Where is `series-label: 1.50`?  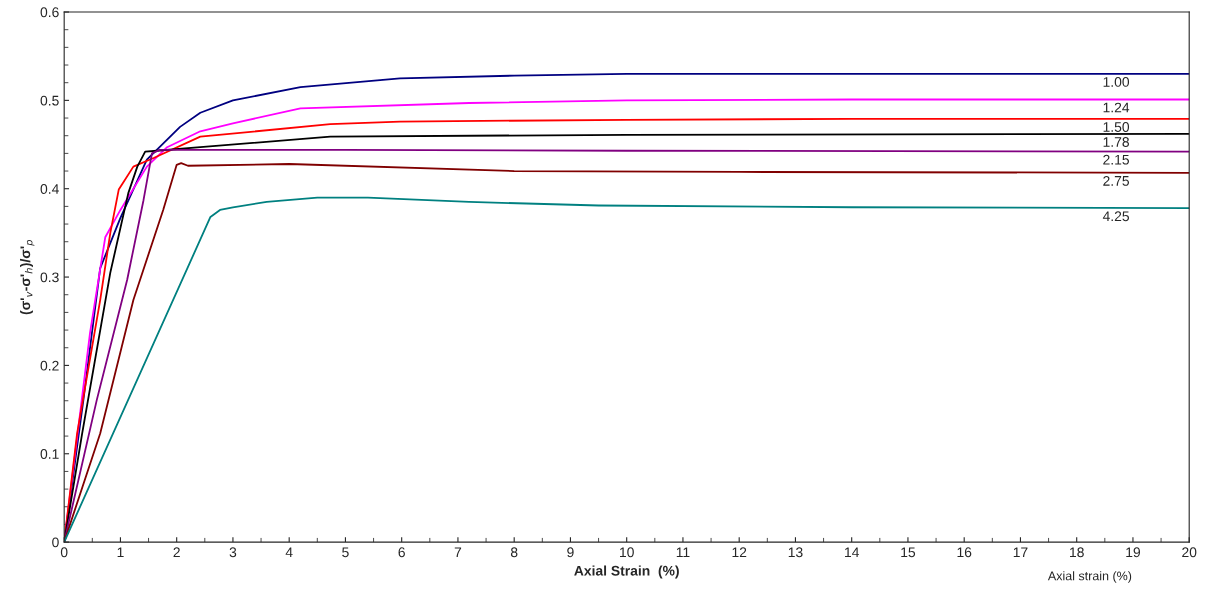
series-label: 1.50 is located at coordinates (1116, 127).